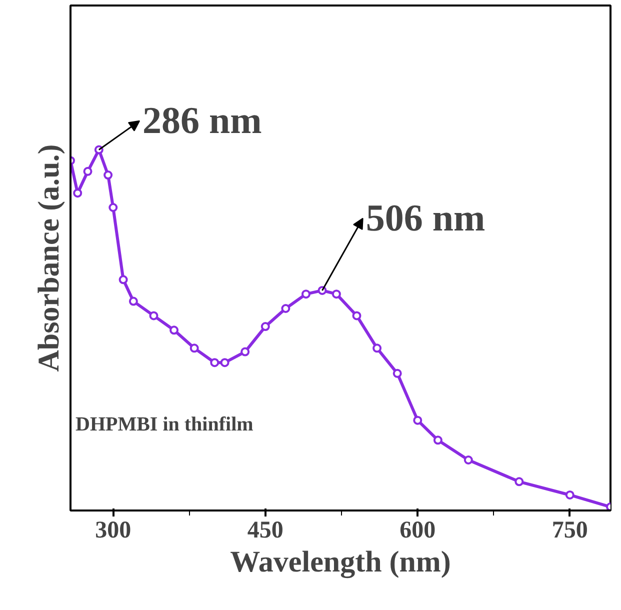 Image resolution: width=621 pixels, height=610 pixels. Describe the element at coordinates (113, 531) in the screenshot. I see `x-tick-label: 300` at that location.